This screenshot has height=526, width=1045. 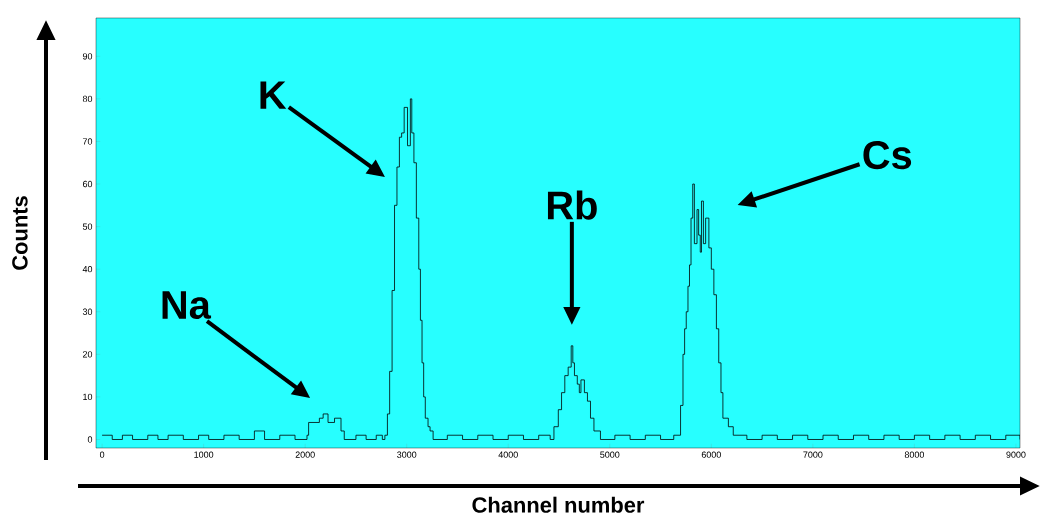 I want to click on x-tick-label: 4000, so click(x=508, y=454).